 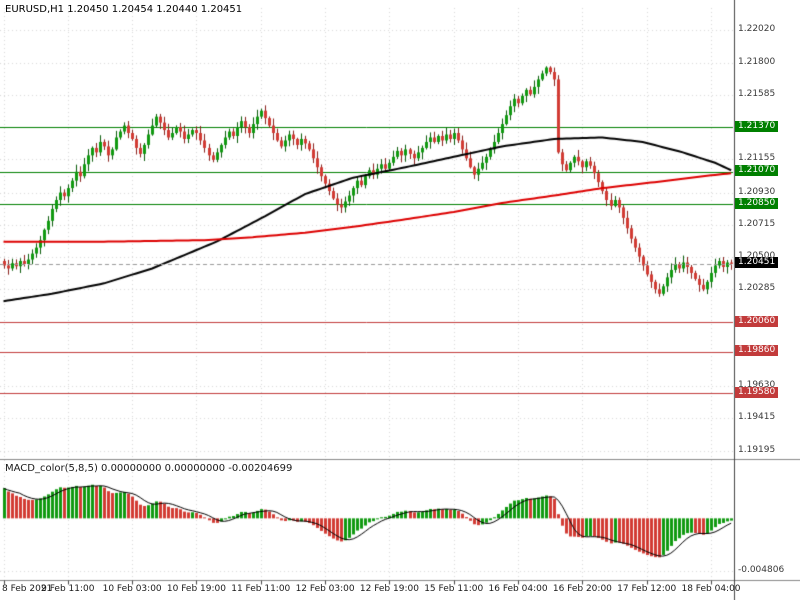 I want to click on price-axis-label: 1.22020, so click(x=757, y=29).